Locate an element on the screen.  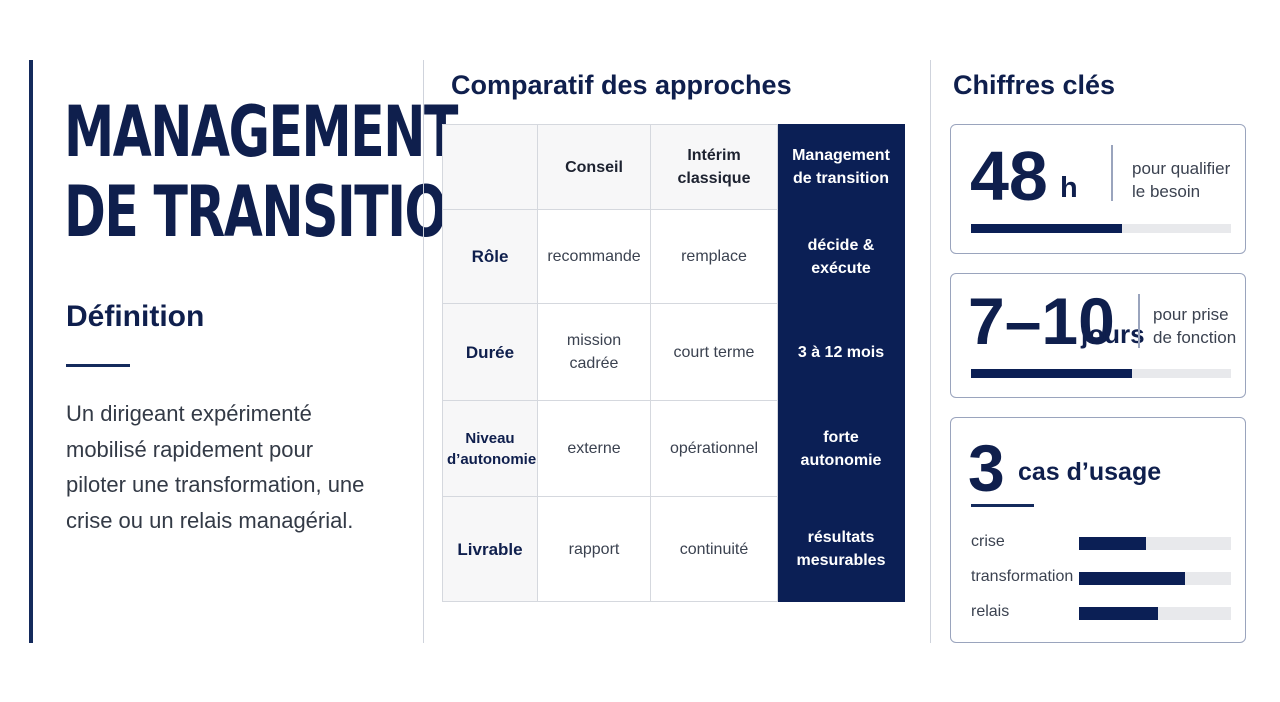
definition-title: Définition is located at coordinates (135, 316).